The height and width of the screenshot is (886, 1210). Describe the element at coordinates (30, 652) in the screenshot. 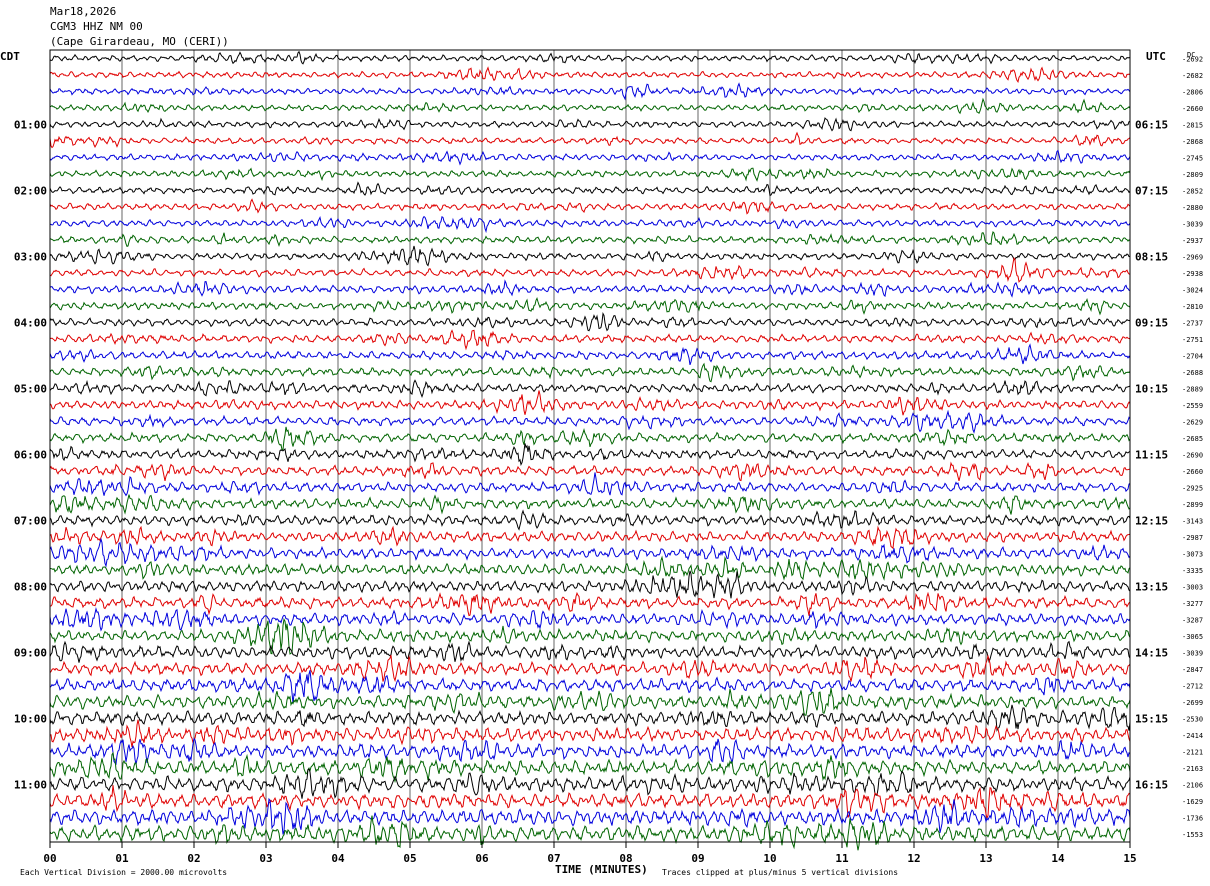

I see `cdt-hour-label: 09:00` at that location.